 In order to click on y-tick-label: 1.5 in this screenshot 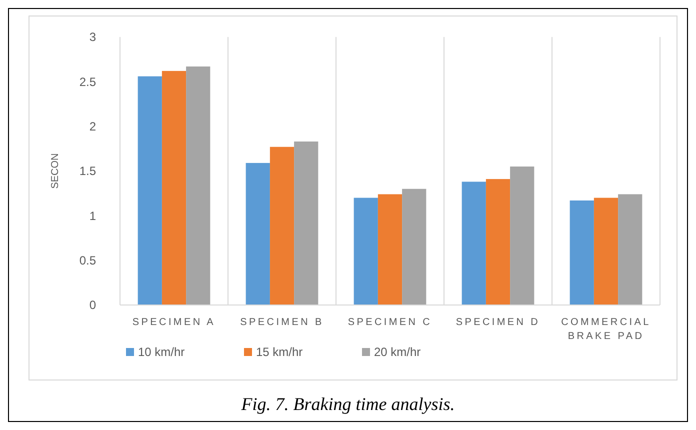, I will do `click(87, 171)`.